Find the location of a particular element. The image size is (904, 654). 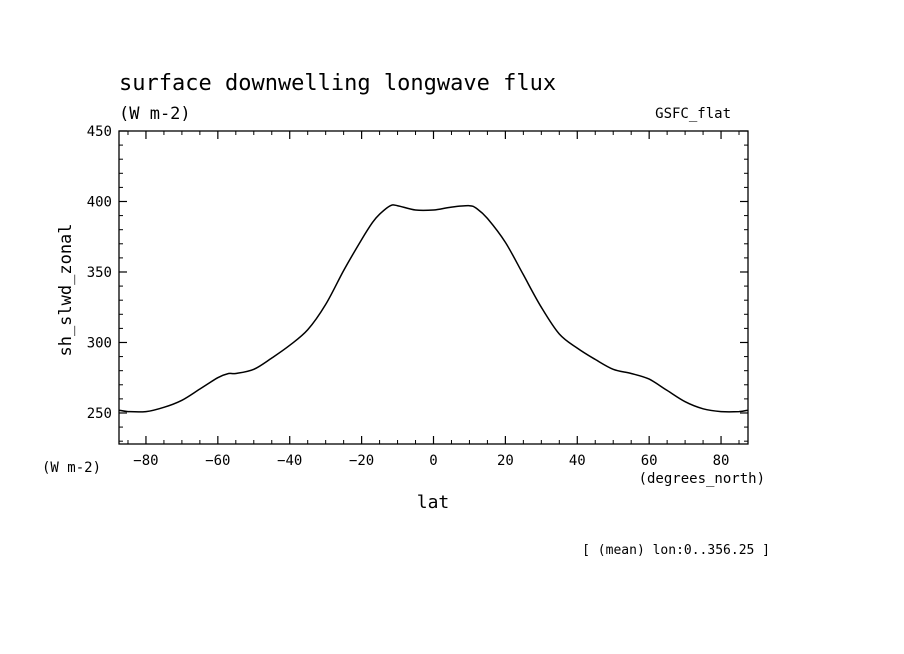

x-axis-label: lat is located at coordinates (433, 502).